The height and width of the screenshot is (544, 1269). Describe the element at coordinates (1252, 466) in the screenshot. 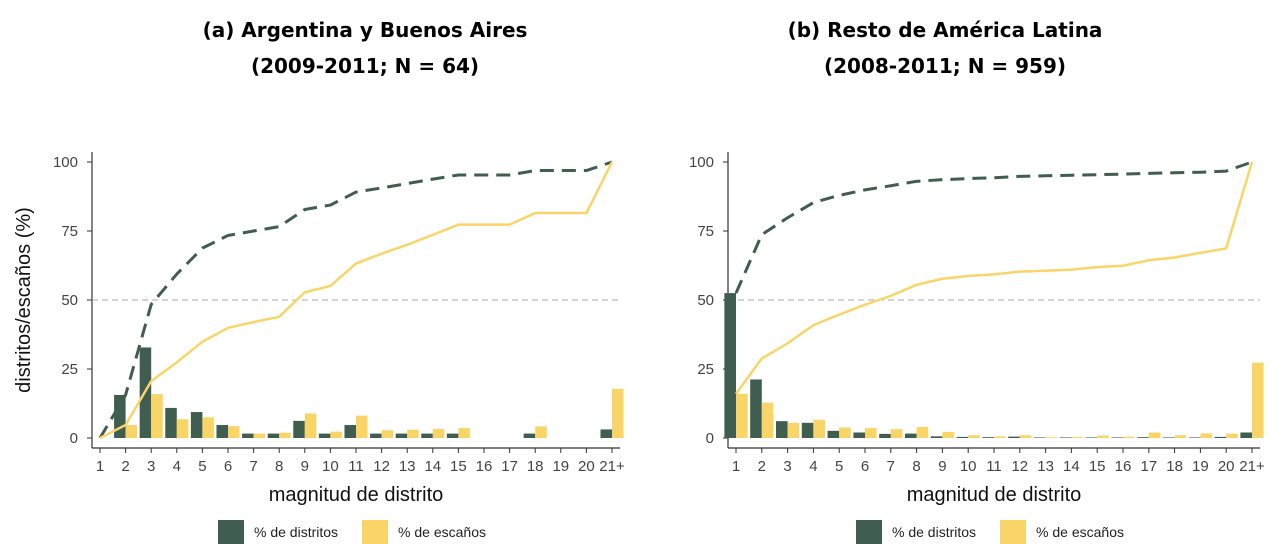

I see `chart-b-x-tick-label: 21+` at that location.